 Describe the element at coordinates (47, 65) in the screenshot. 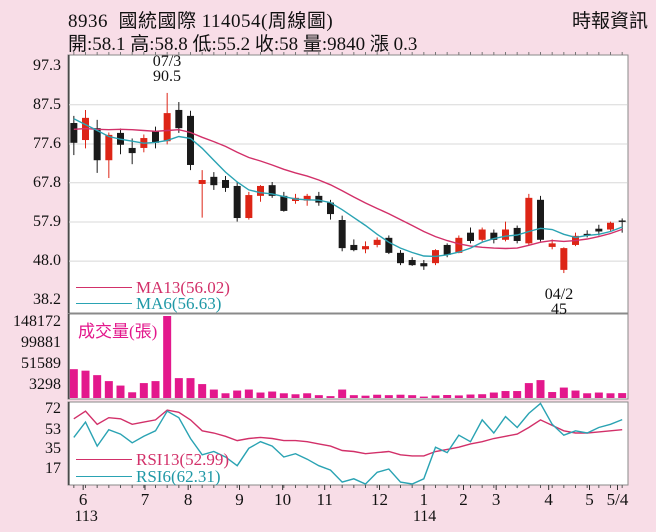

I see `price-axis-label: 97.3` at that location.